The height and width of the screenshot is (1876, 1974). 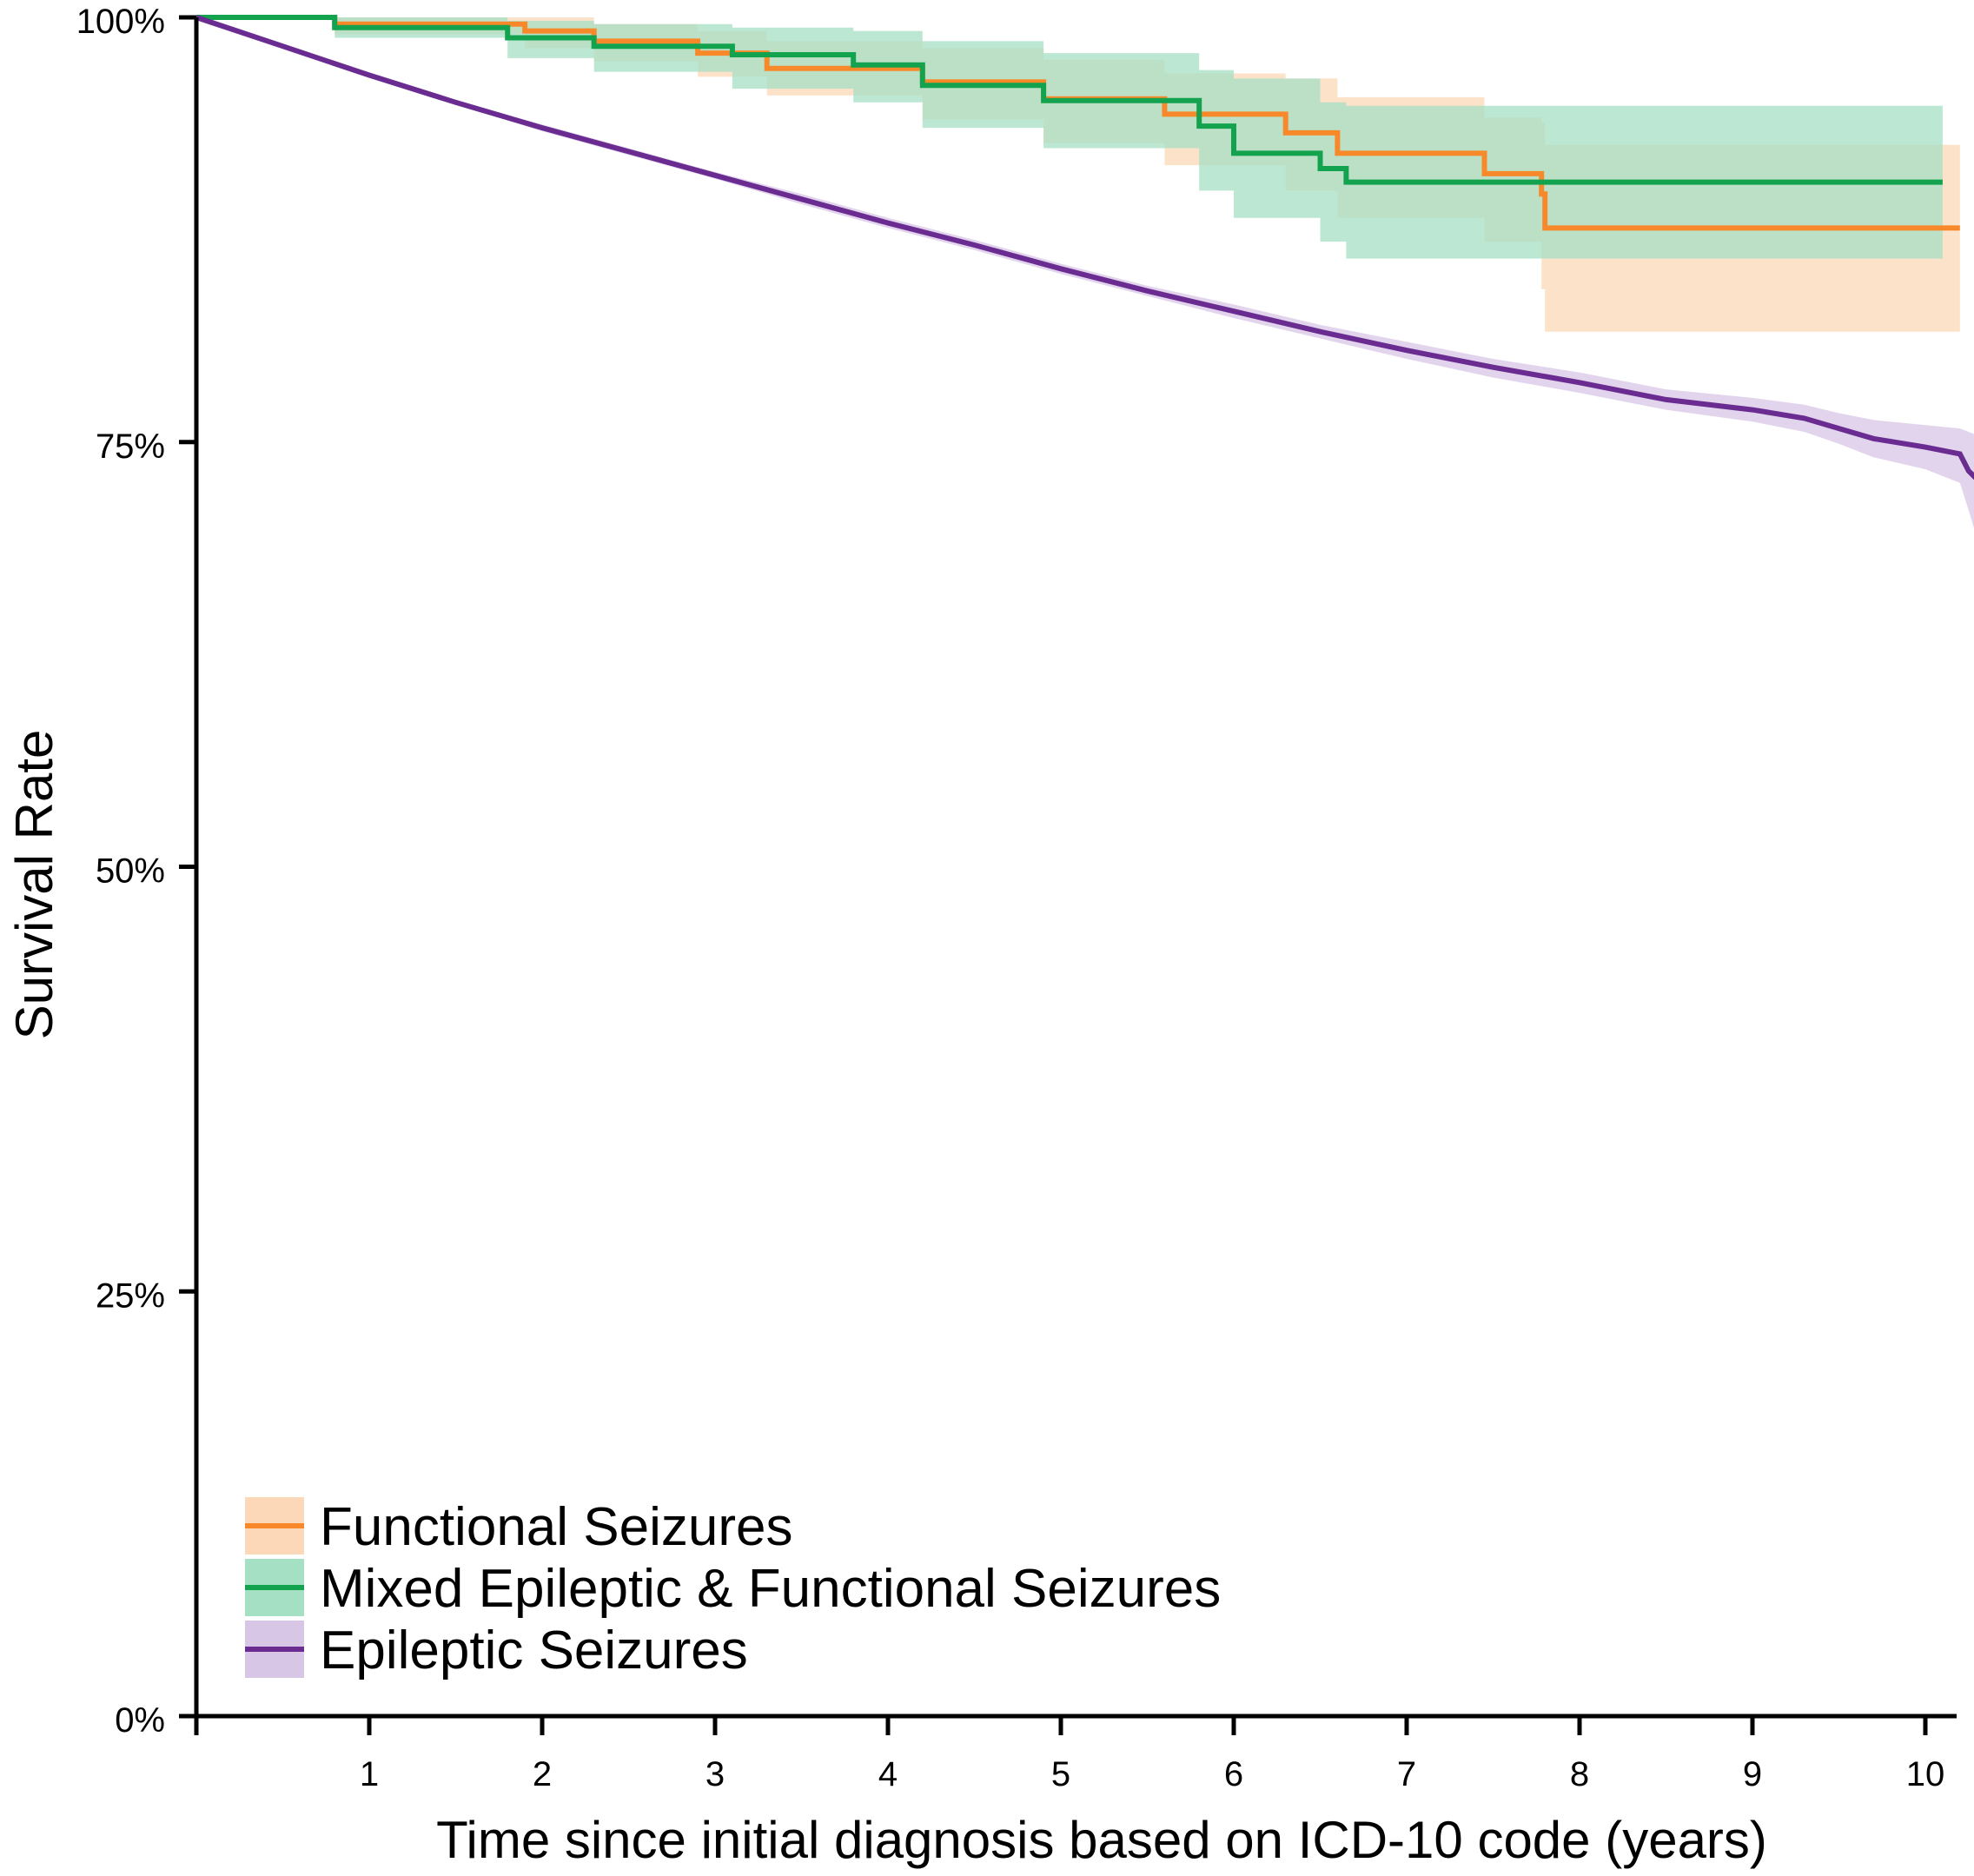 What do you see at coordinates (534, 1651) in the screenshot?
I see `legend-label: Epileptic Seizures` at bounding box center [534, 1651].